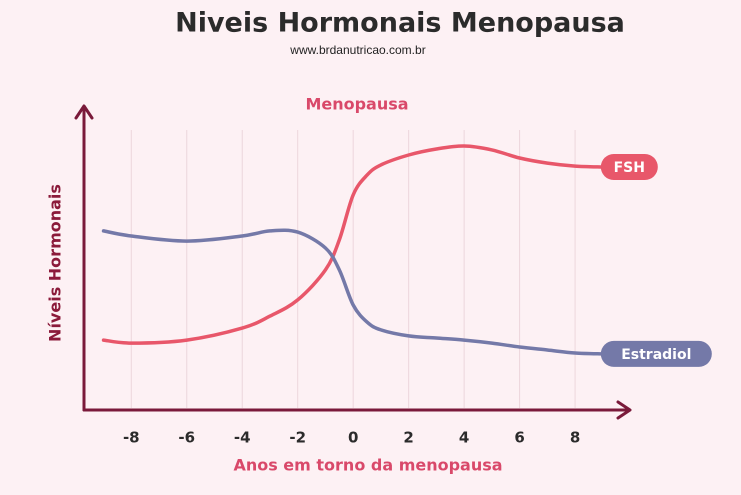  I want to click on x-tick-label: -2, so click(297, 438).